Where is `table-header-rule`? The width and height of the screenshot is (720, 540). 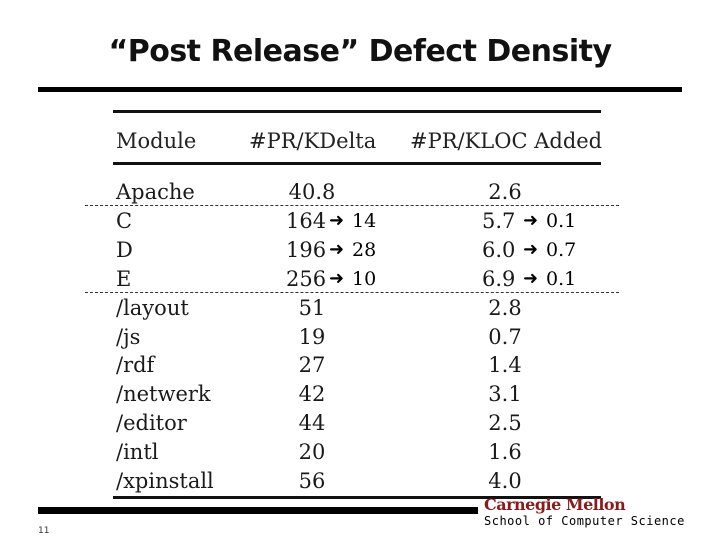
table-header-rule is located at coordinates (357, 163).